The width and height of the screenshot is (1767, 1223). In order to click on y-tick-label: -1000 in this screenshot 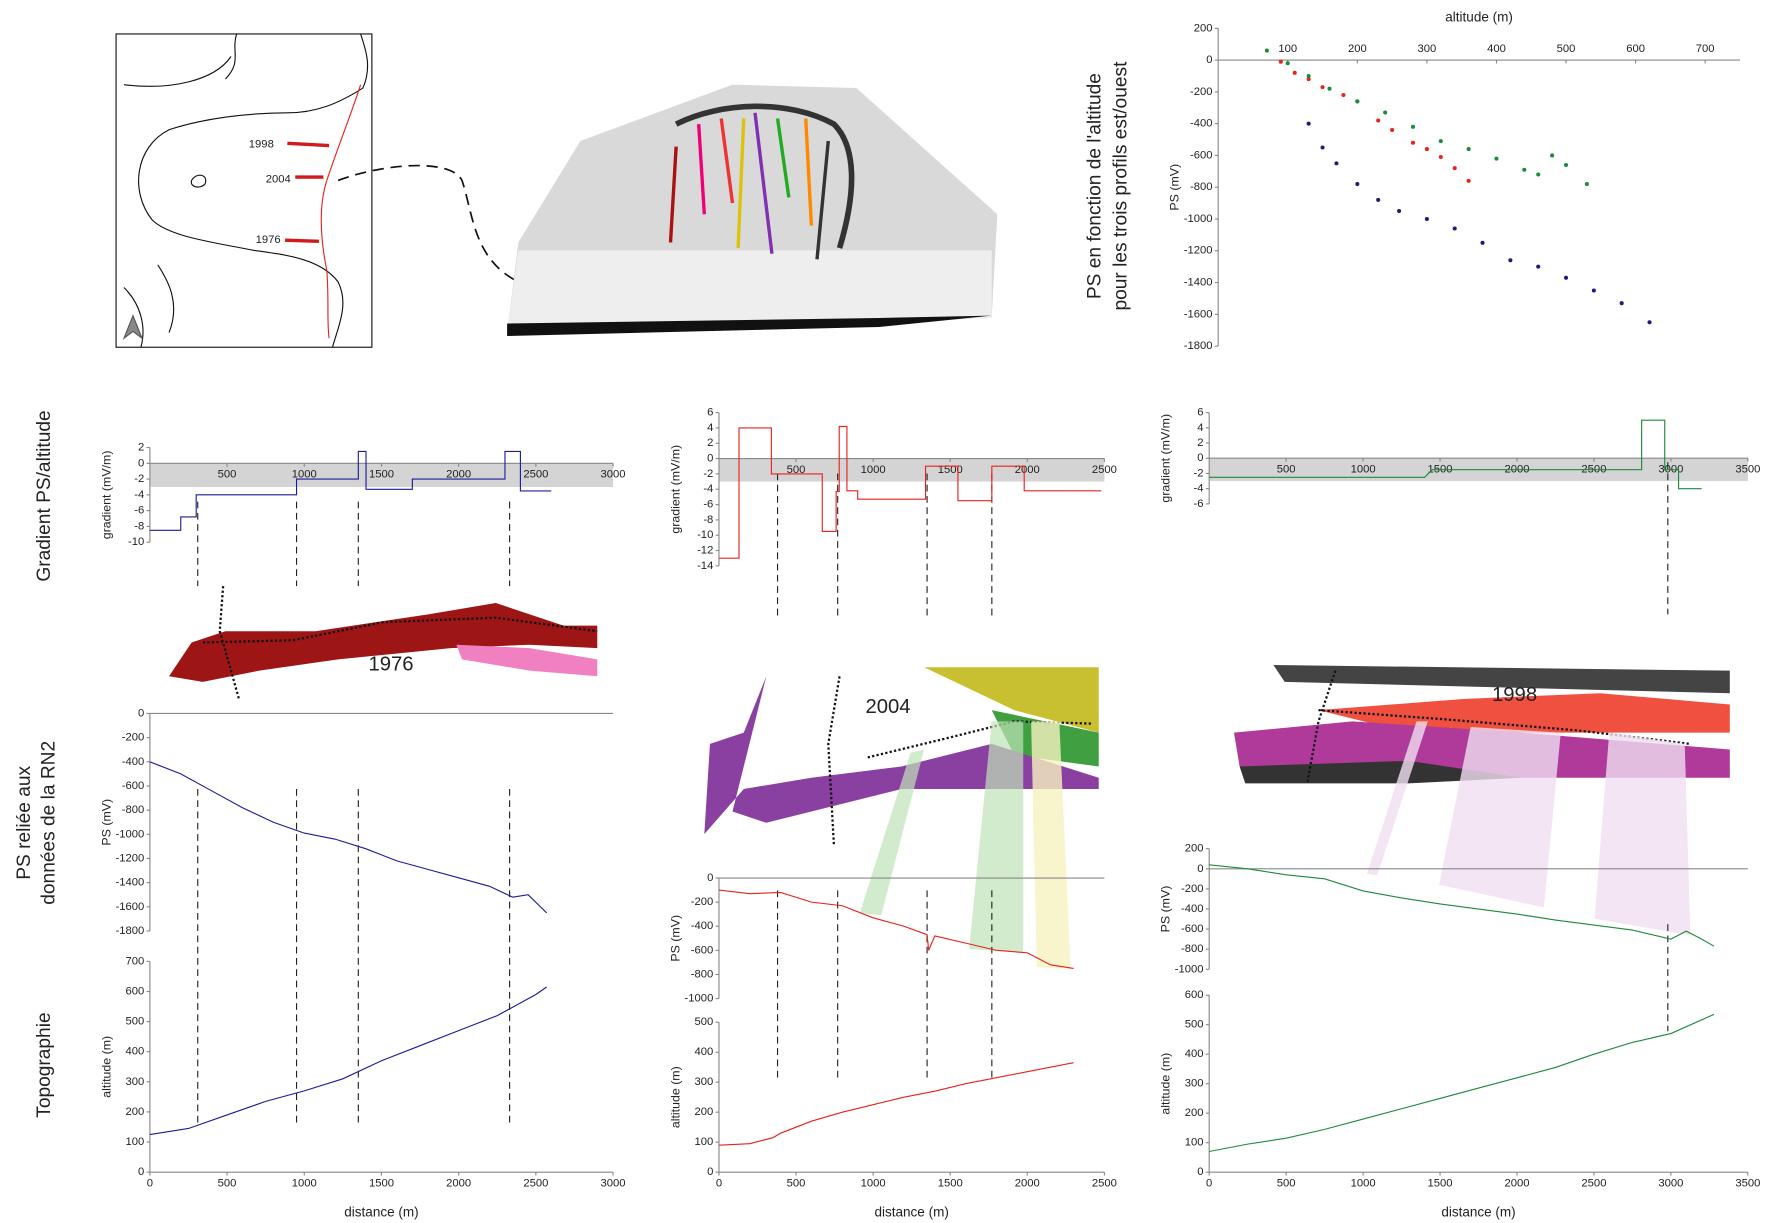, I will do `click(129, 834)`.